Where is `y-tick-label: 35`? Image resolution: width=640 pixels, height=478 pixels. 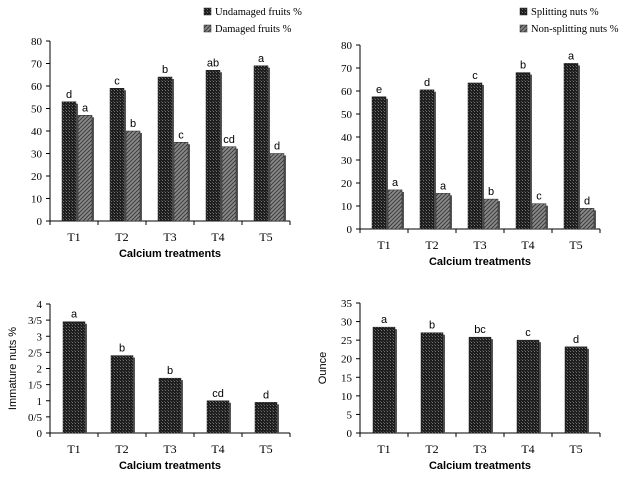
y-tick-label: 35 is located at coordinates (347, 304).